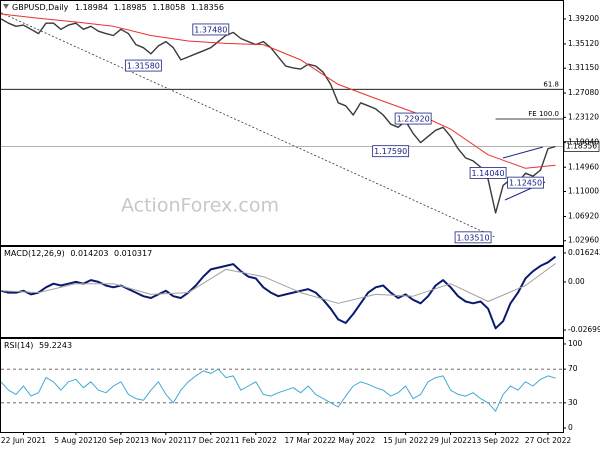  I want to click on y-tick-label: 100, so click(575, 343).